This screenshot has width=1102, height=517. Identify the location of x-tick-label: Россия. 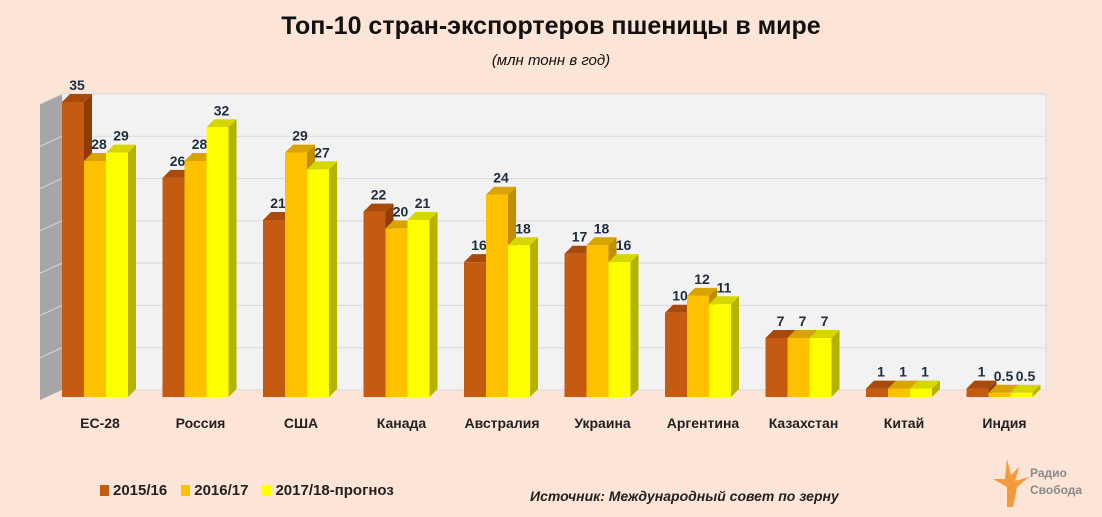
(201, 423).